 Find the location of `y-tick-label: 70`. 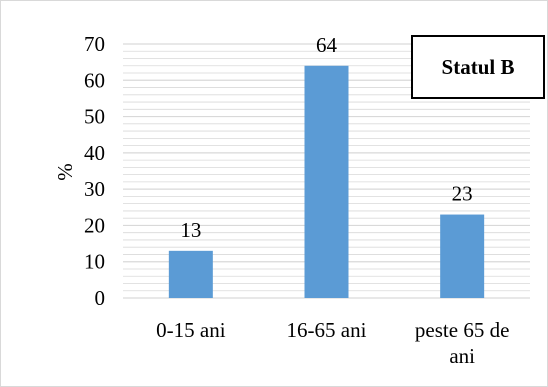

y-tick-label: 70 is located at coordinates (94, 44).